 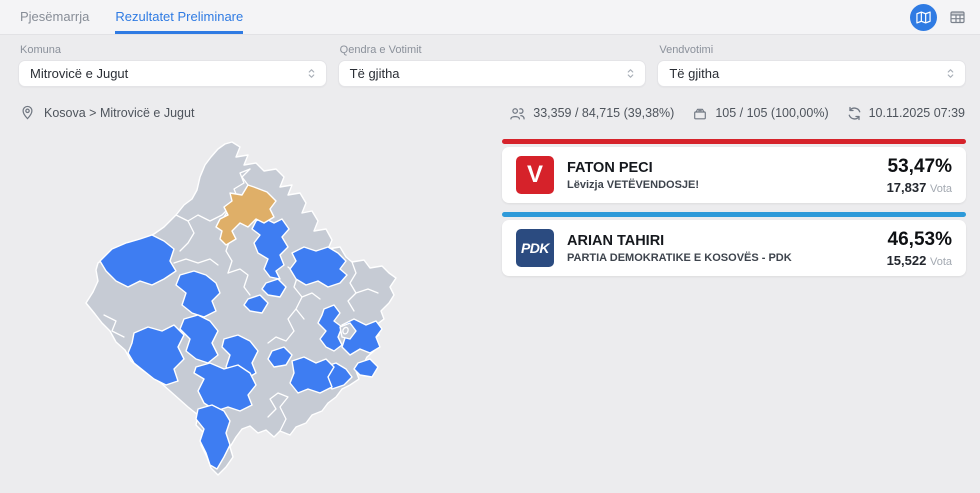 I want to click on map-view-button, so click(x=923, y=17).